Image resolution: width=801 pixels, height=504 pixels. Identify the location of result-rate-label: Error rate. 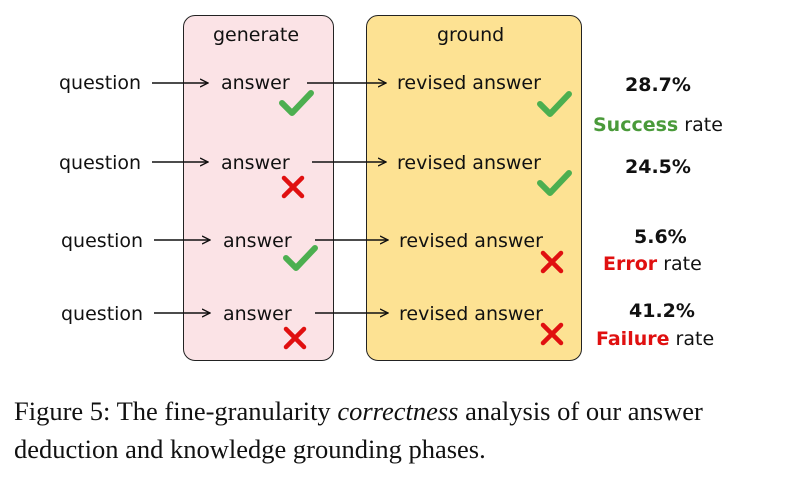
(652, 264).